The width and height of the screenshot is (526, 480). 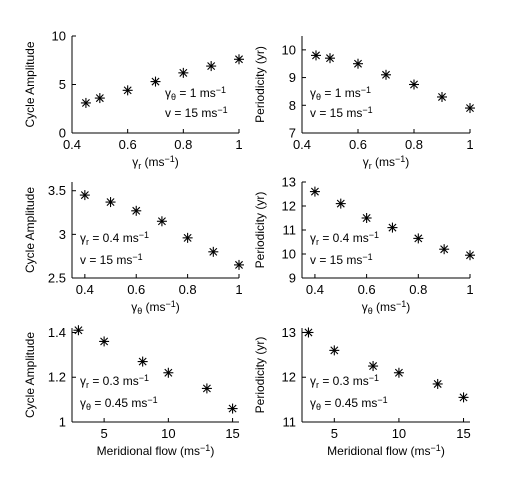 What do you see at coordinates (292, 105) in the screenshot?
I see `y-tick-label: 8` at bounding box center [292, 105].